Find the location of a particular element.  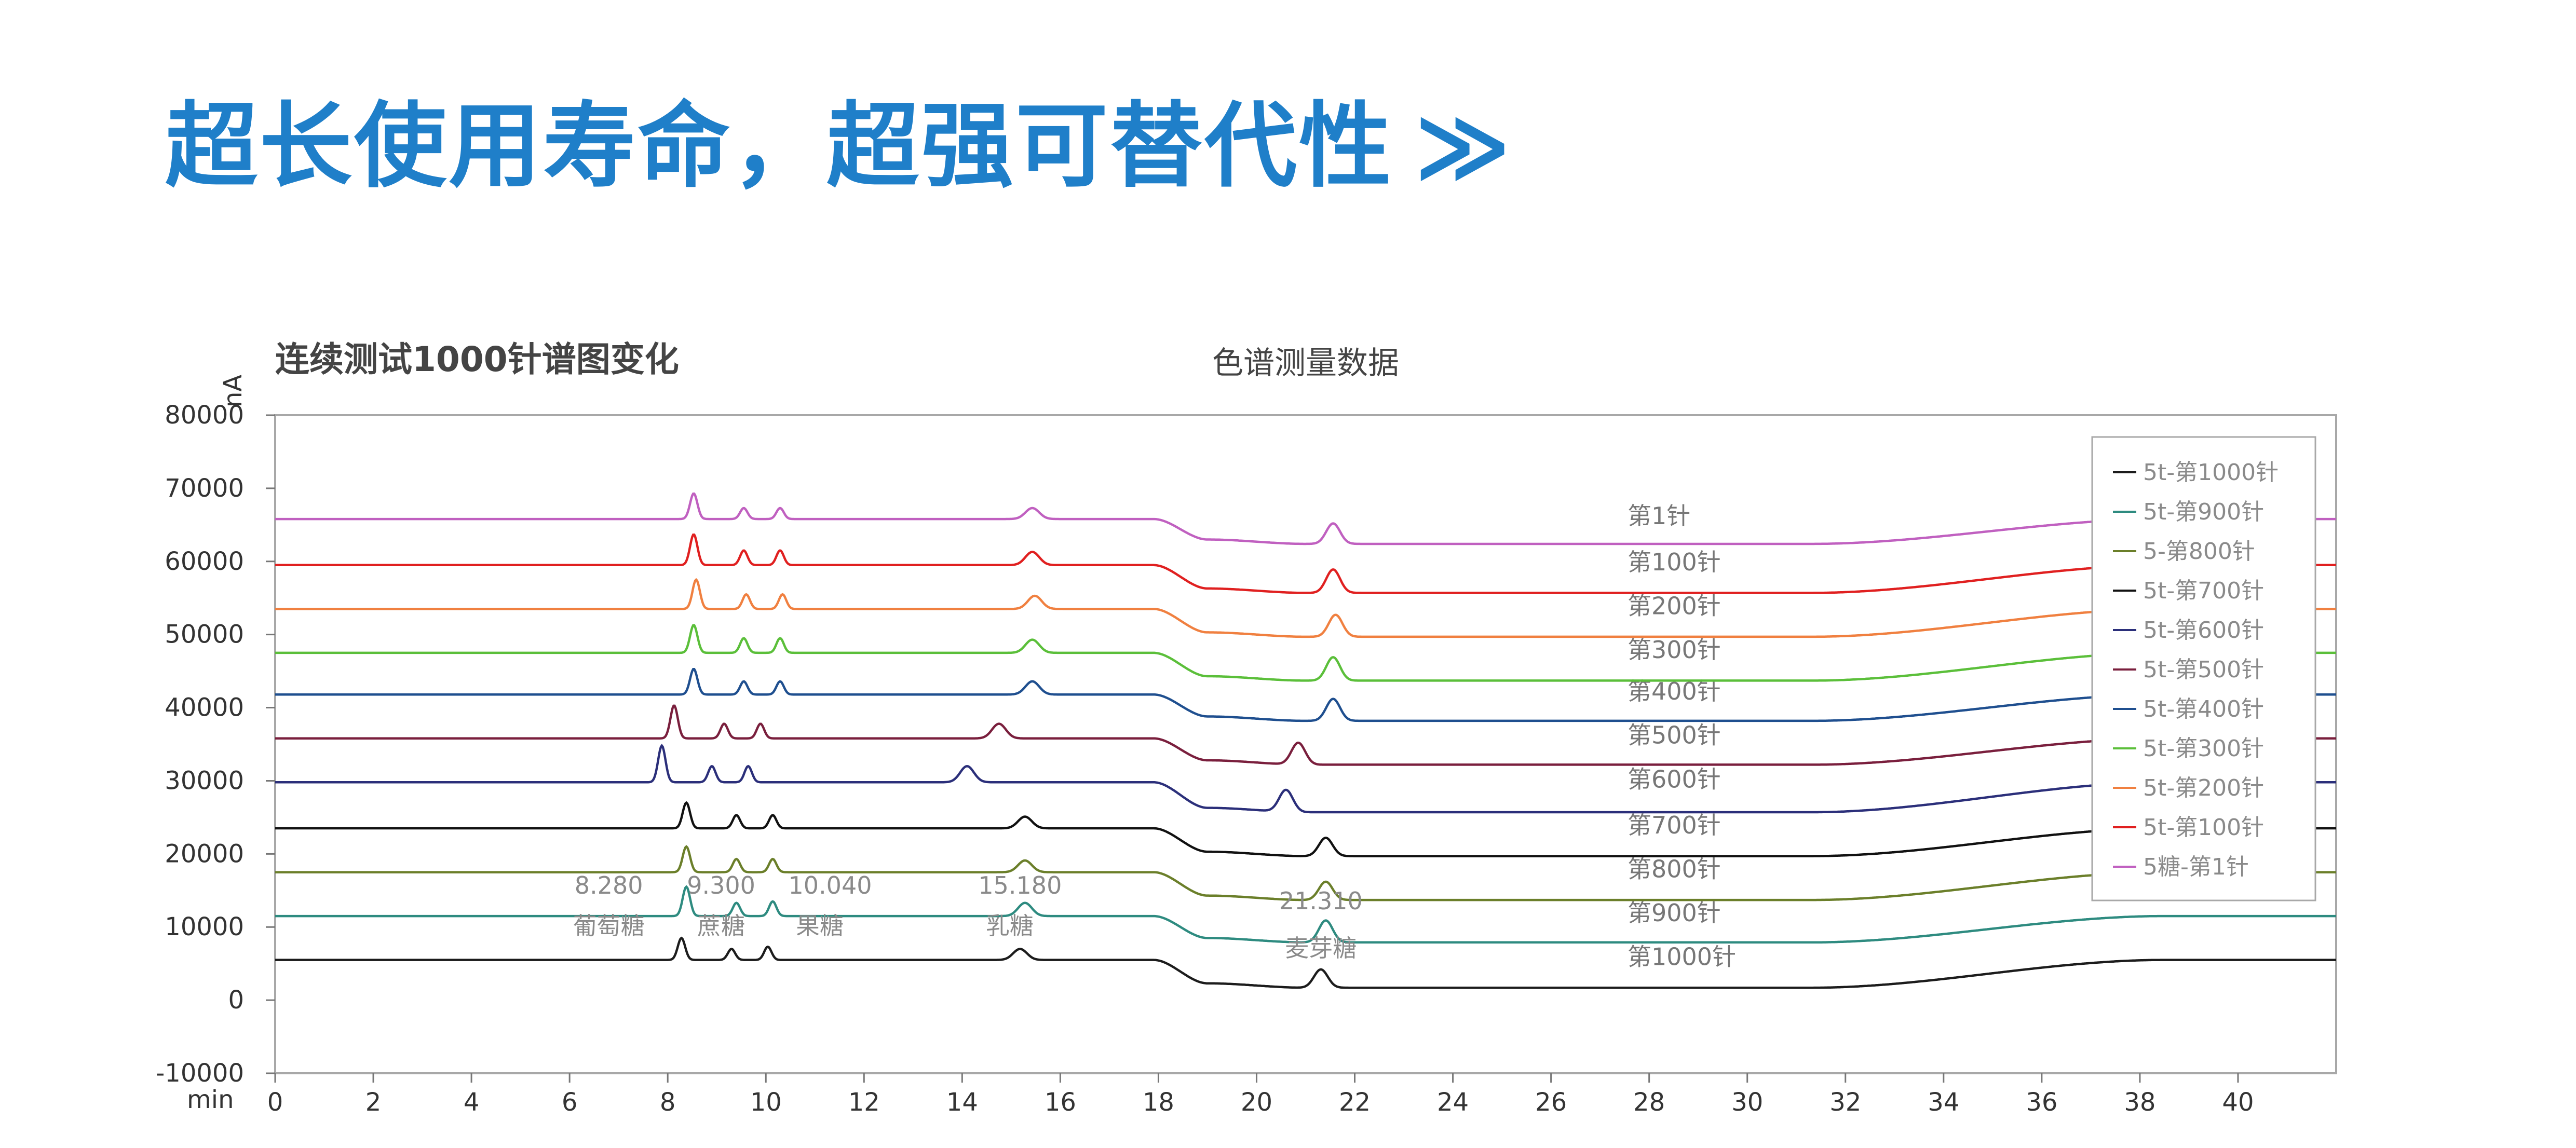

annotation-compound-label: 葡萄糖 is located at coordinates (609, 926).